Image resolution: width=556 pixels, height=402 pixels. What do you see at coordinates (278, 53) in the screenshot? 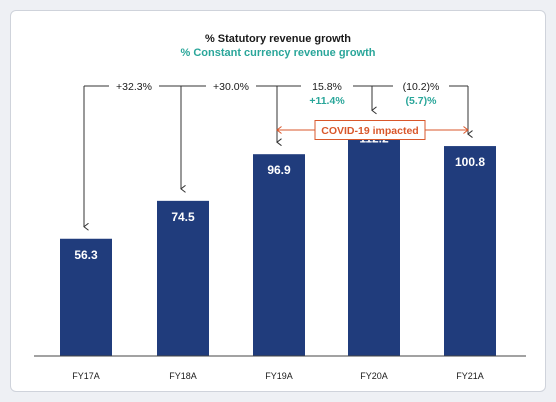
I see `chart-subtitle: % Constant currency revenue growth` at bounding box center [278, 53].